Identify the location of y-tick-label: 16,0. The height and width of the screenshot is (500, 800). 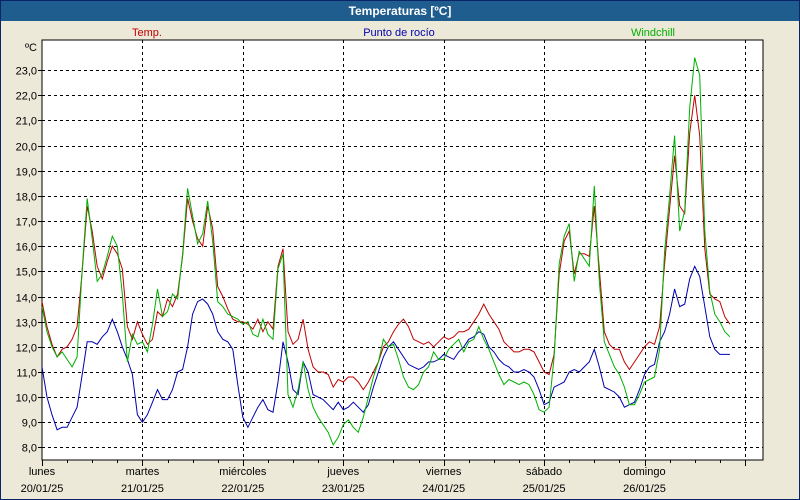
(26, 248).